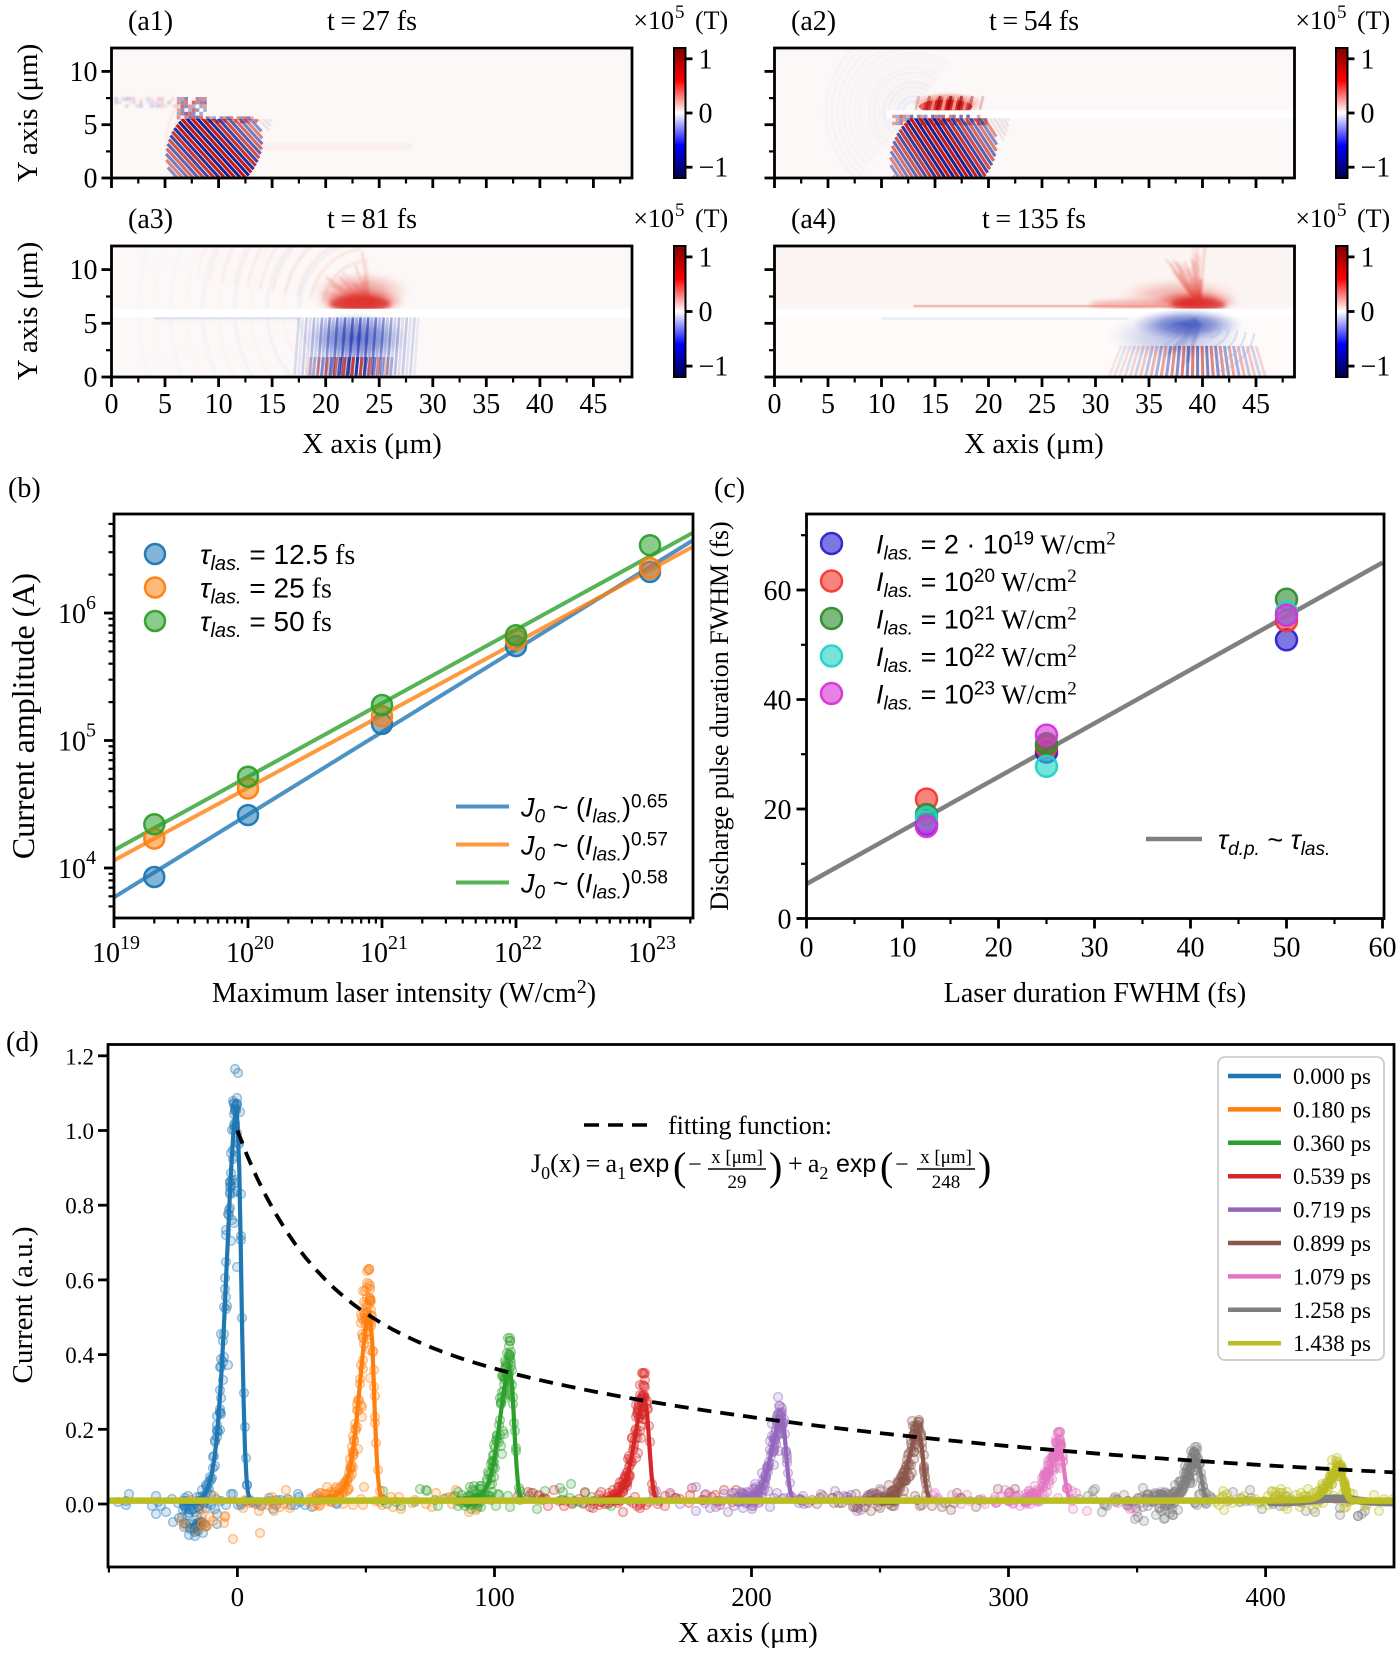  What do you see at coordinates (1332, 1109) in the screenshot?
I see `svg-text: 0.180 ps` at bounding box center [1332, 1109].